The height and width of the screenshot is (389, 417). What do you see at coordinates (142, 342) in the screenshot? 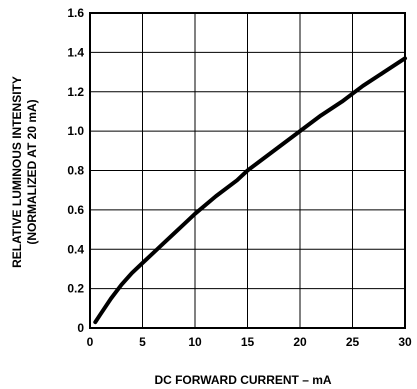
I see `x-tick-label: 5` at bounding box center [142, 342].